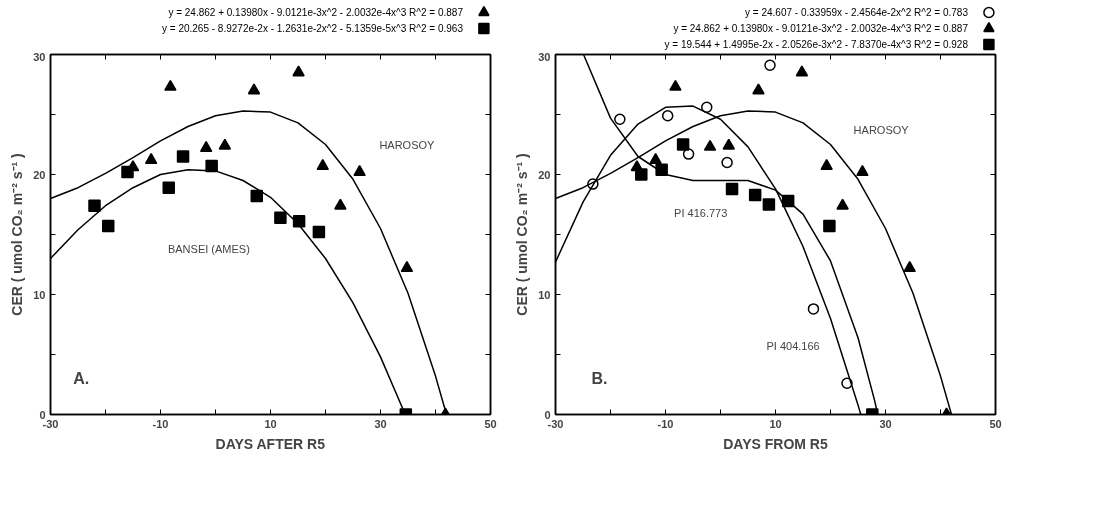  What do you see at coordinates (313, 28) in the screenshot?
I see `legend-label: y = 20.265 - 8.9272e-2x - 1.2631e-2x^2 - 5.1359e-5x^3 R^2 = 0.963` at bounding box center [313, 28].